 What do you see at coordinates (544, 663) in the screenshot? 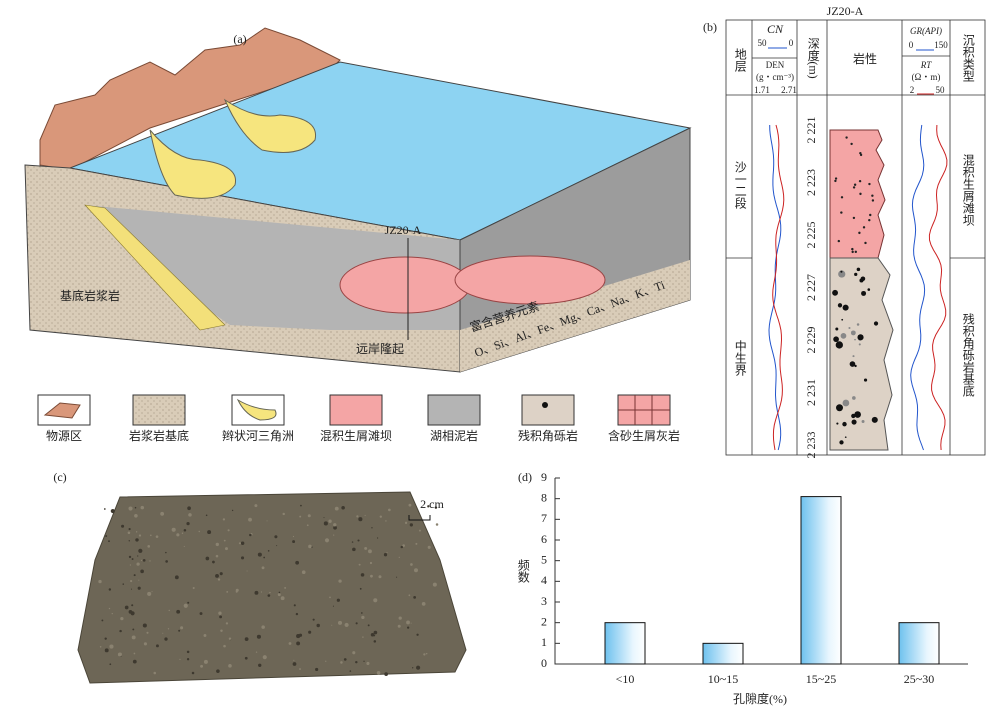
I see `y-tick-label: 0` at bounding box center [544, 663].